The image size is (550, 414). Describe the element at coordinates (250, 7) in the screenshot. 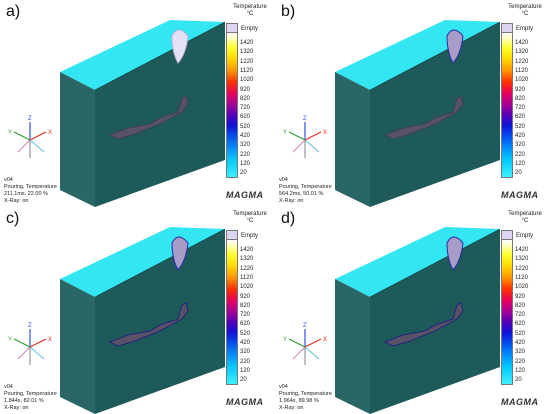

I see `colorbar-title-text: Temperature` at that location.